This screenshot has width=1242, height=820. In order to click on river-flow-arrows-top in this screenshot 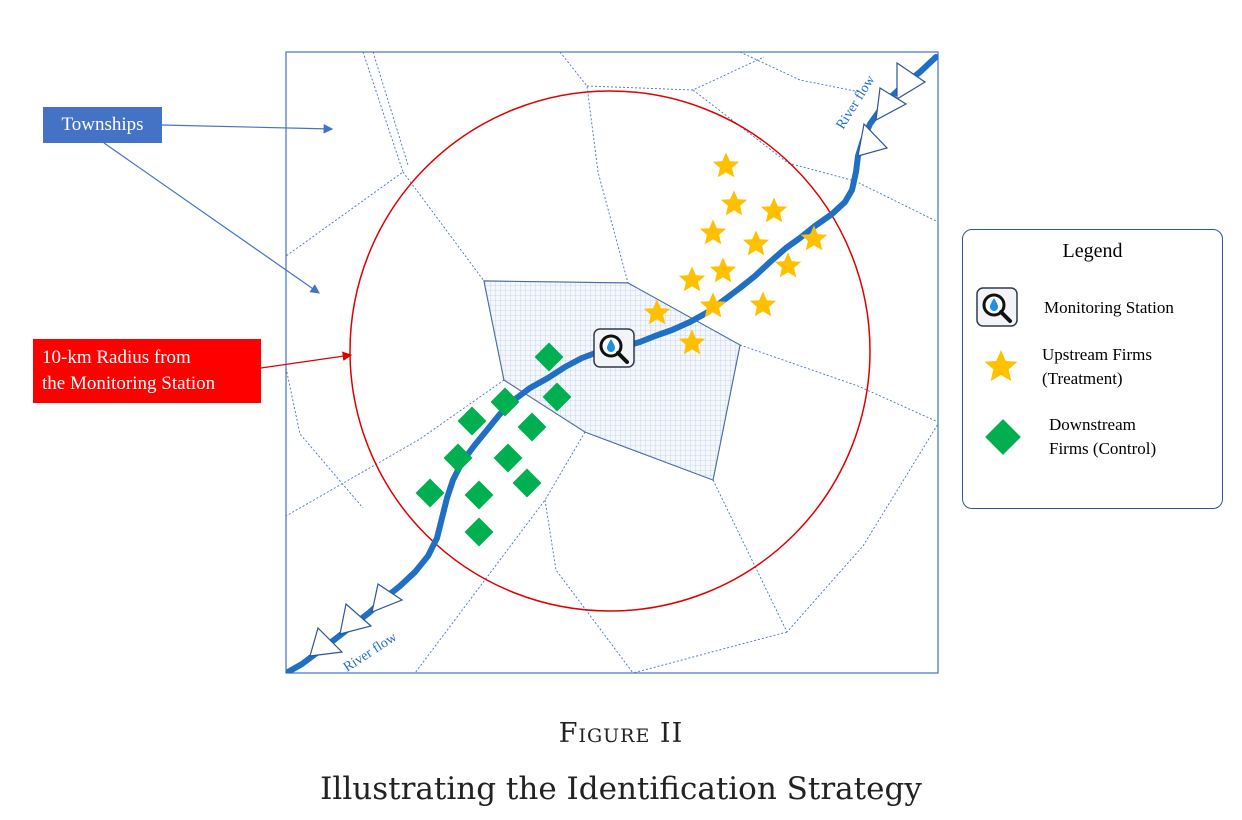, I will do `click(892, 109)`.